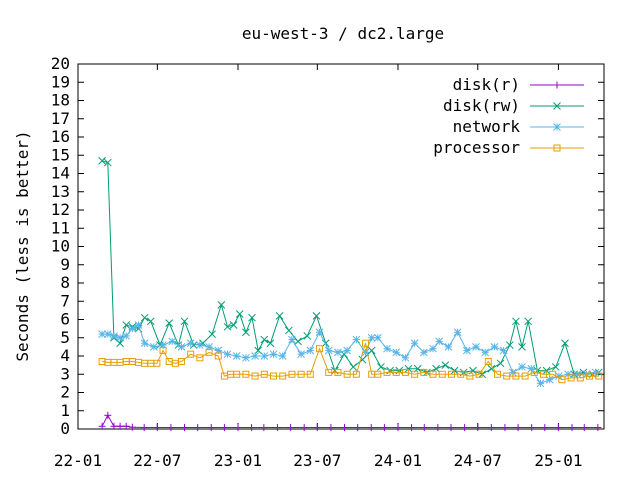 This screenshot has width=640, height=480. What do you see at coordinates (238, 460) in the screenshot?
I see `x-tick-label: 23-01` at bounding box center [238, 460].